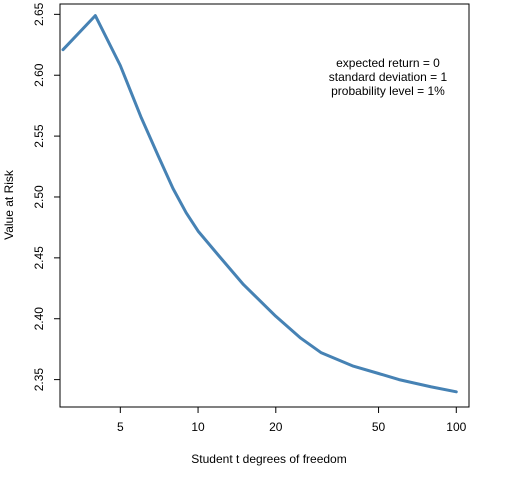 The image size is (512, 480). I want to click on y-axis-title: Value at Risk, so click(9, 204).